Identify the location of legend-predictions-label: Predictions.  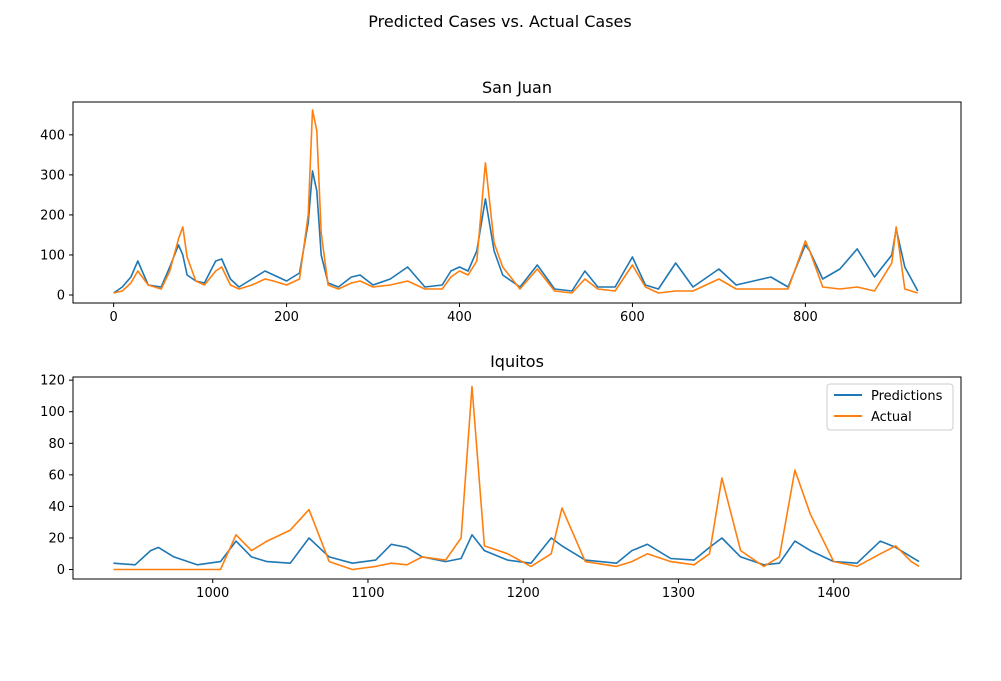
(907, 396).